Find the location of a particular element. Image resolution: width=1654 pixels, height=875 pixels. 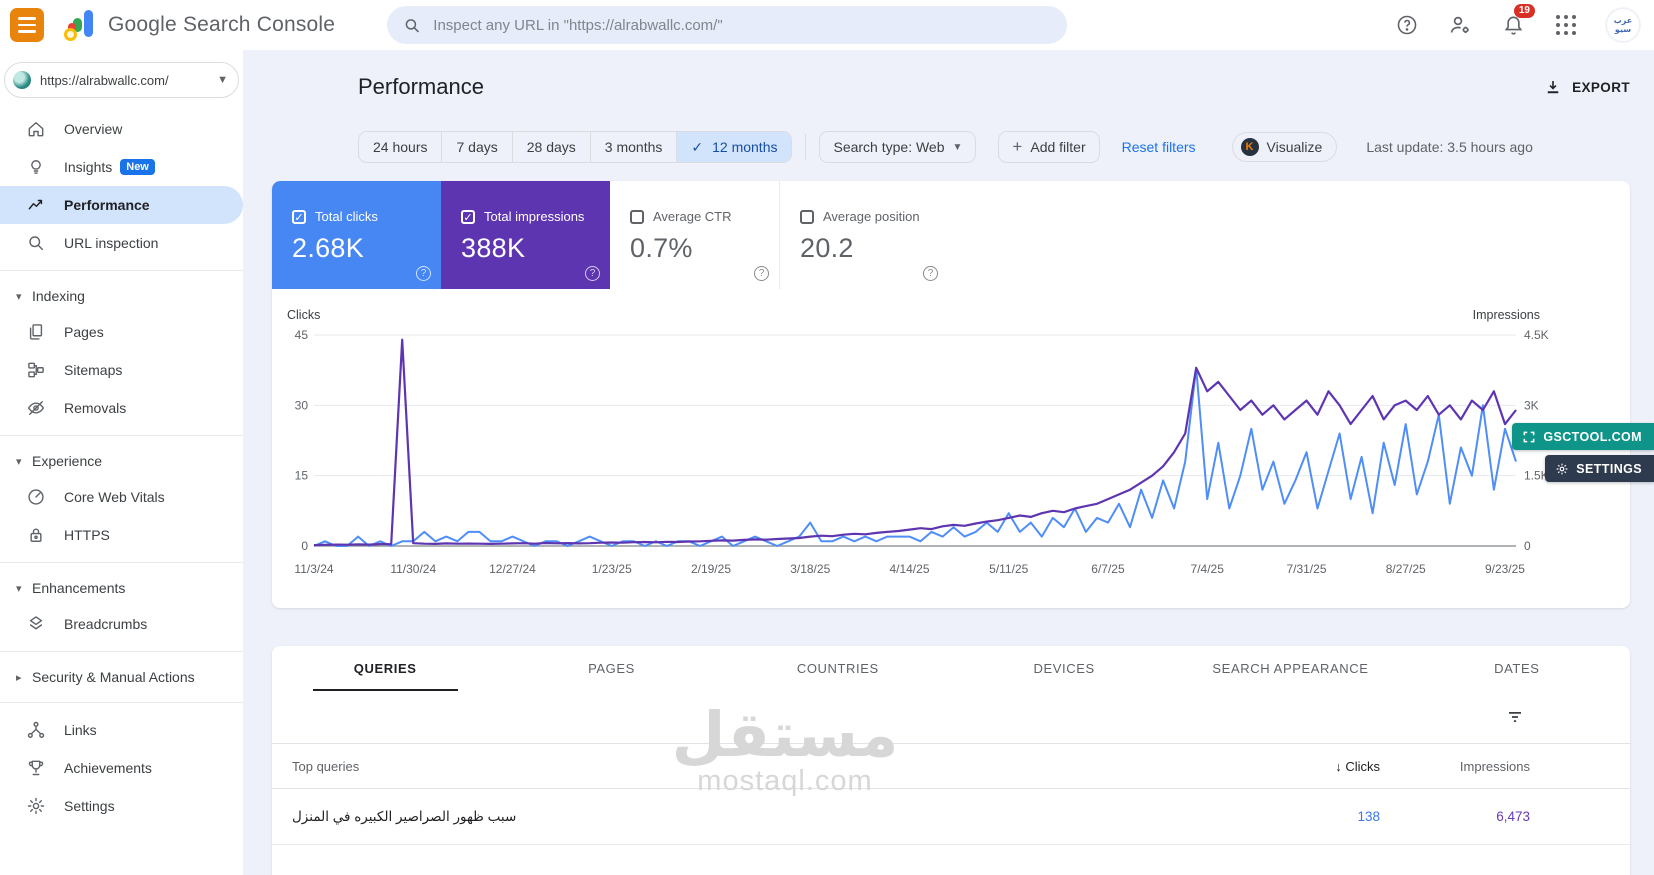

gsctool-overlay-button: GSCTOOL.COM is located at coordinates (1583, 436).